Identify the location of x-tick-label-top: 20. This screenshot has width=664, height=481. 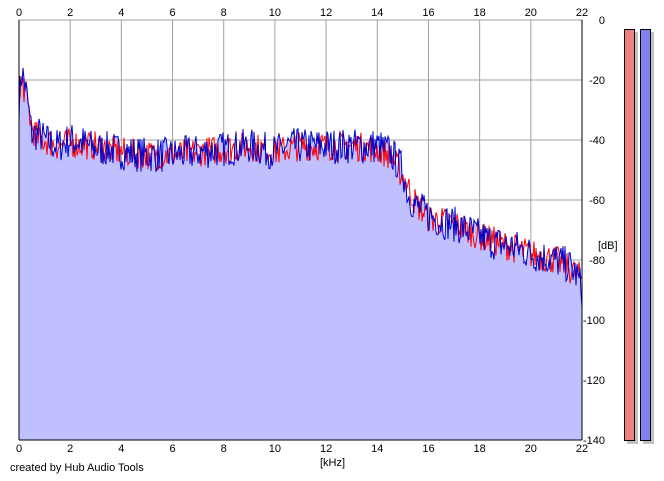
(531, 13).